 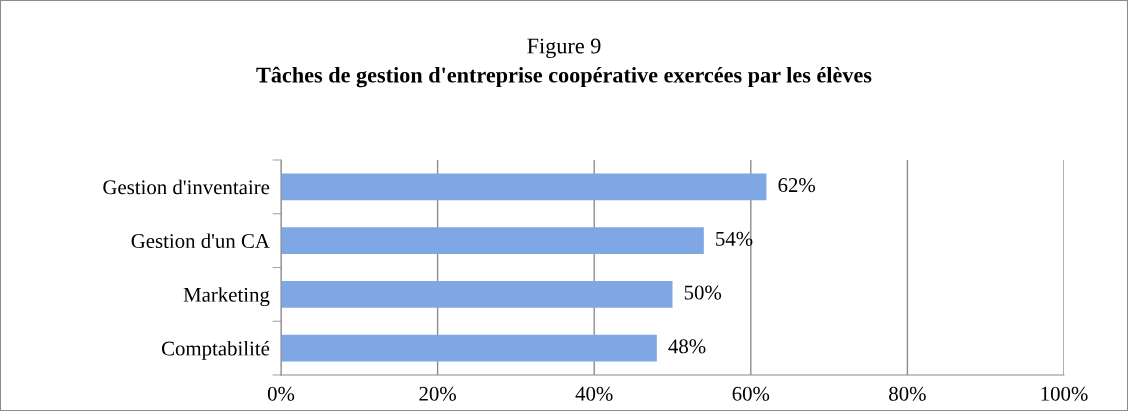 What do you see at coordinates (703, 292) in the screenshot?
I see `data-label: 50%` at bounding box center [703, 292].